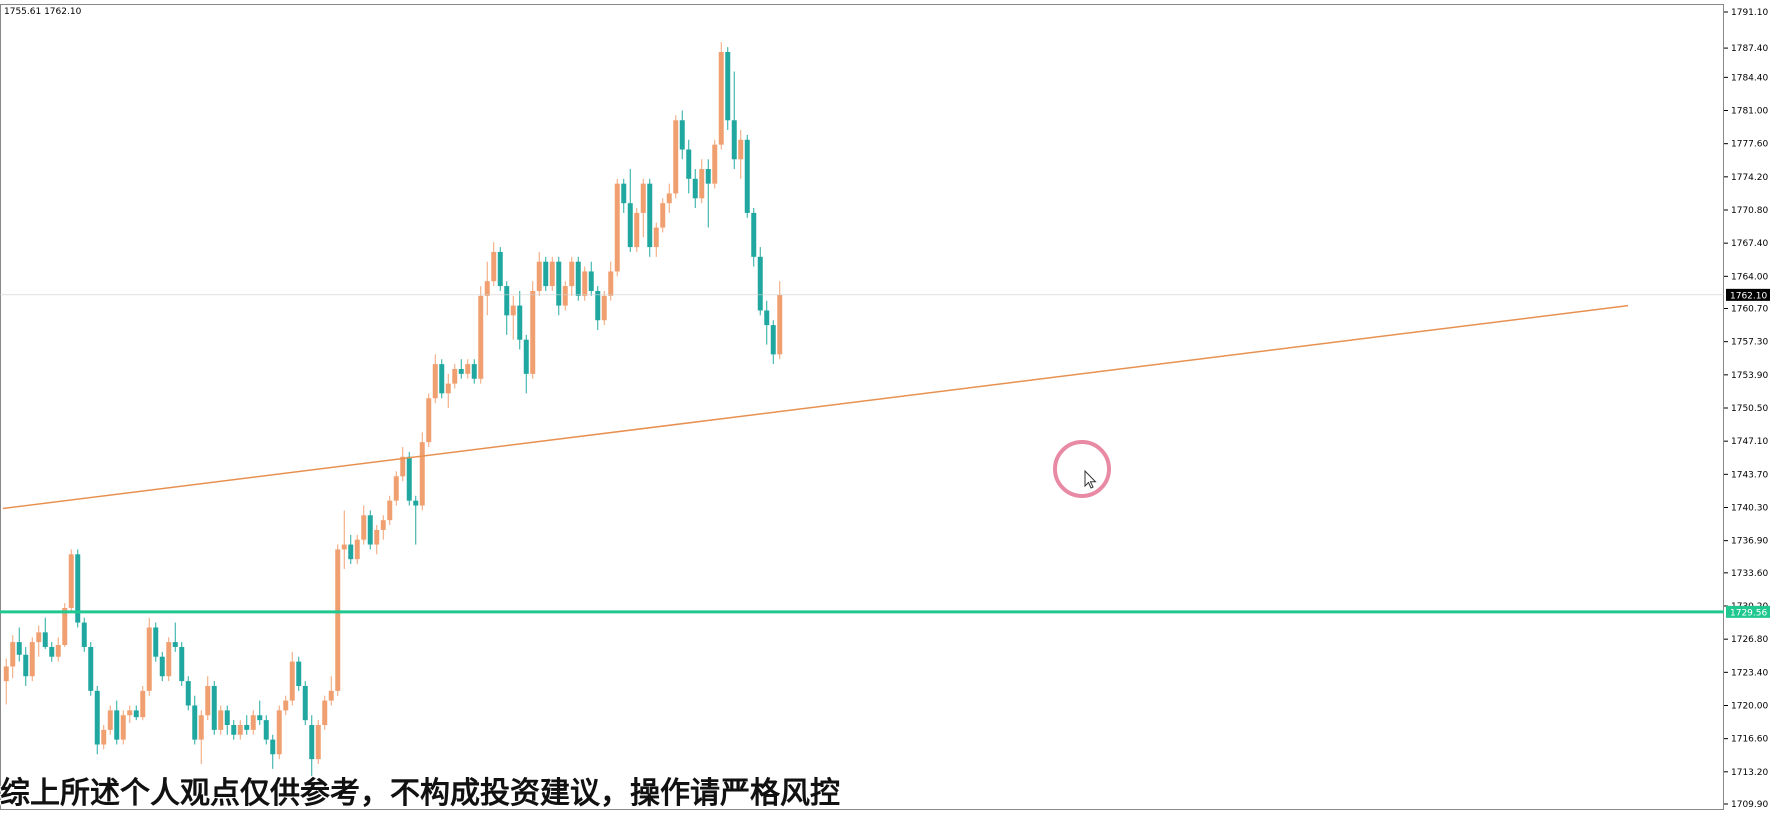 Image resolution: width=1772 pixels, height=816 pixels. What do you see at coordinates (1749, 574) in the screenshot?
I see `price-tick-label: 1733.60` at bounding box center [1749, 574].